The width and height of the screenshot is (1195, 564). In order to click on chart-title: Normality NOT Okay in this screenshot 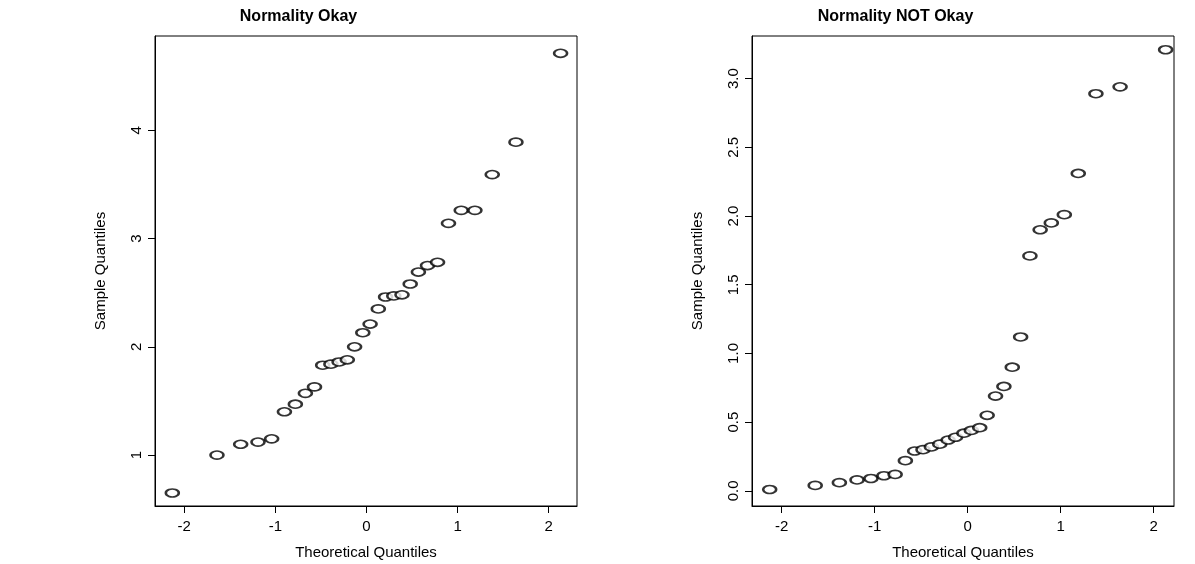, I will do `click(895, 15)`.